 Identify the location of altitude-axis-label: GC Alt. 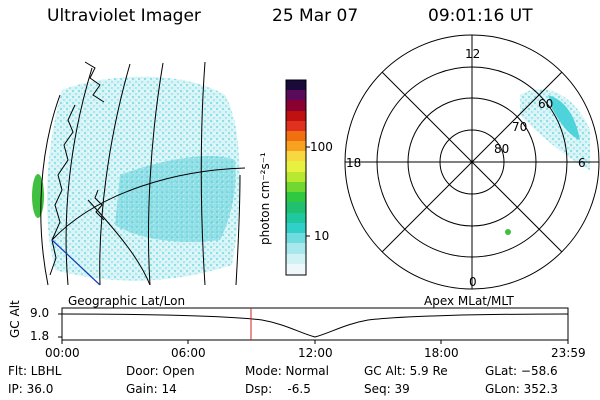
(15, 319).